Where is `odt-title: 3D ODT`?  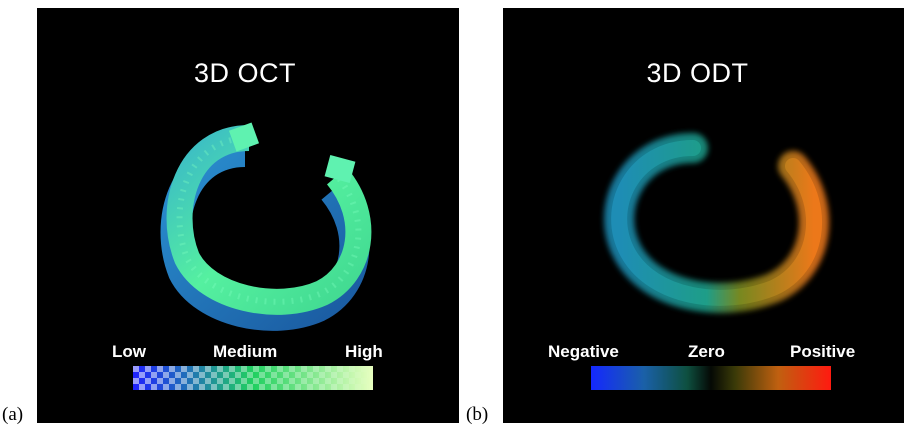 odt-title: 3D ODT is located at coordinates (697, 73).